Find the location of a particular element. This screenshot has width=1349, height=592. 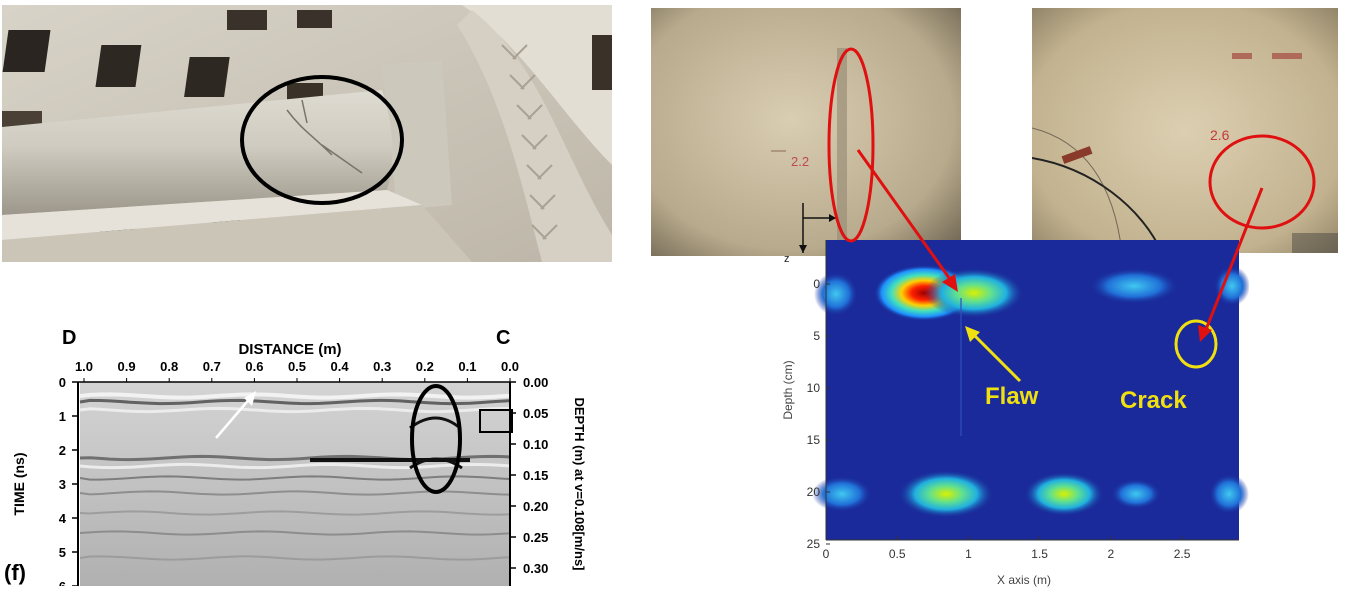

y-left-title: TIME (ns) is located at coordinates (19, 484).